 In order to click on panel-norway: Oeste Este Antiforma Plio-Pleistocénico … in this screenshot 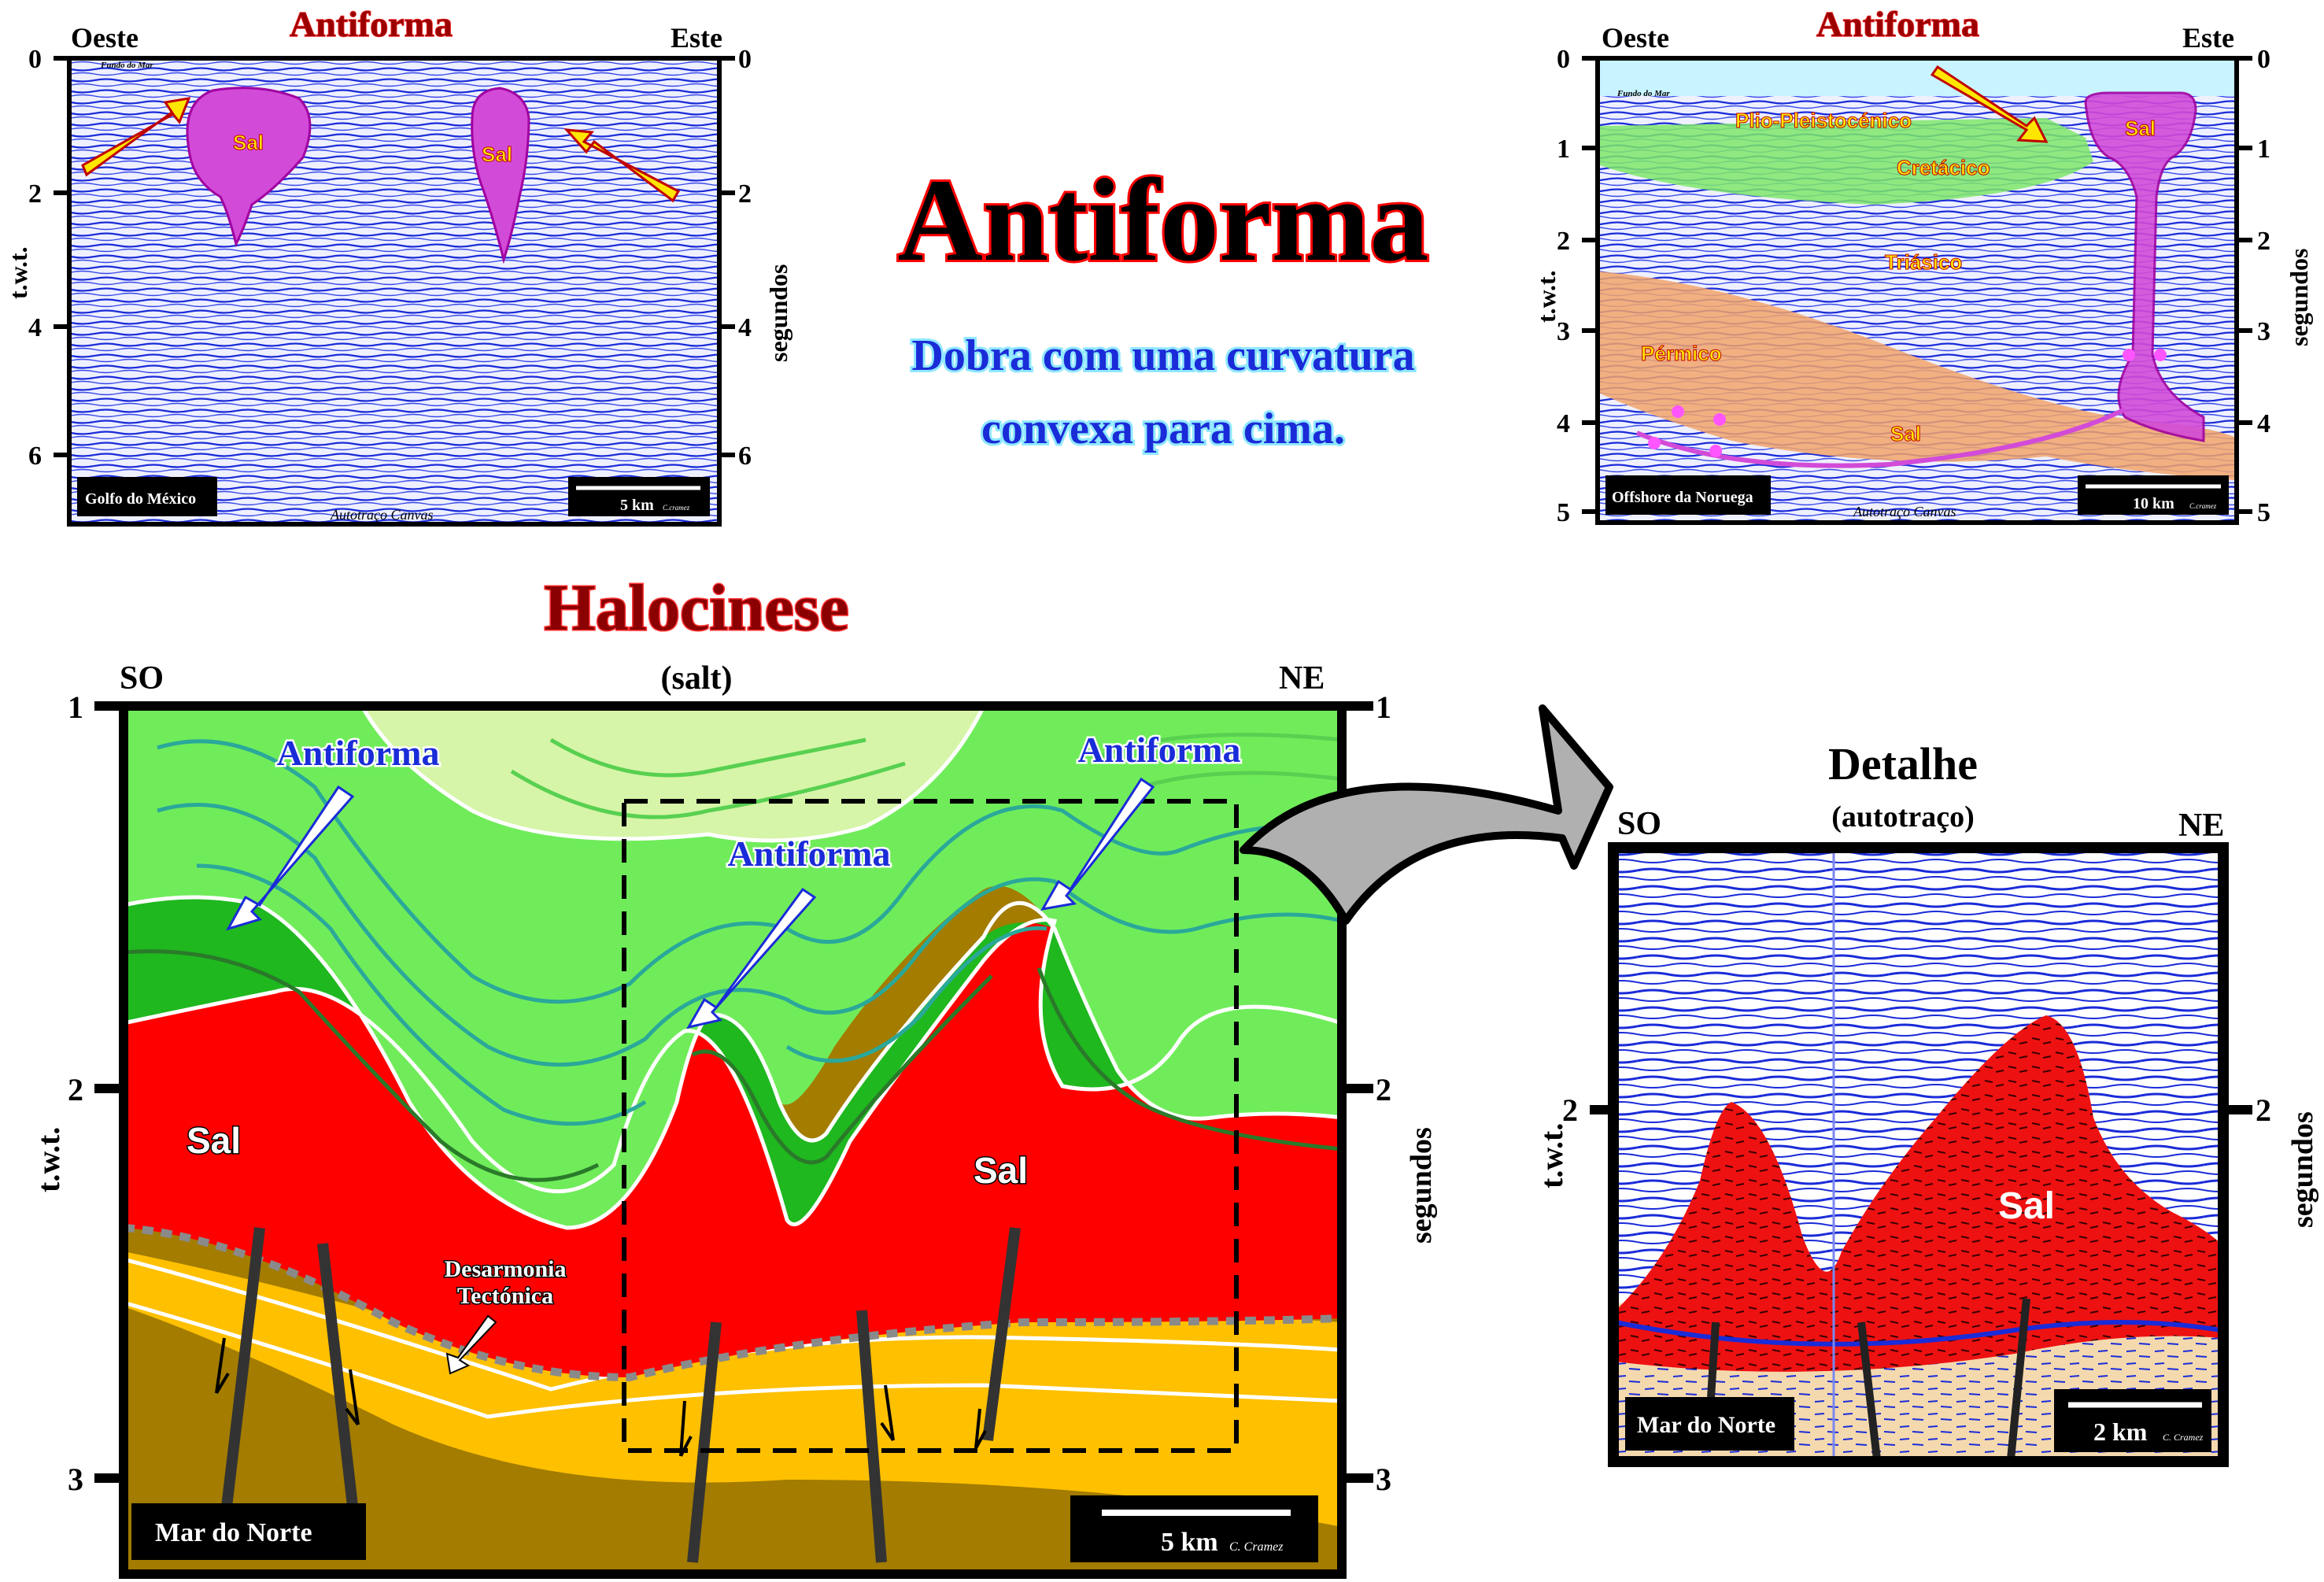, I will do `click(1922, 265)`.